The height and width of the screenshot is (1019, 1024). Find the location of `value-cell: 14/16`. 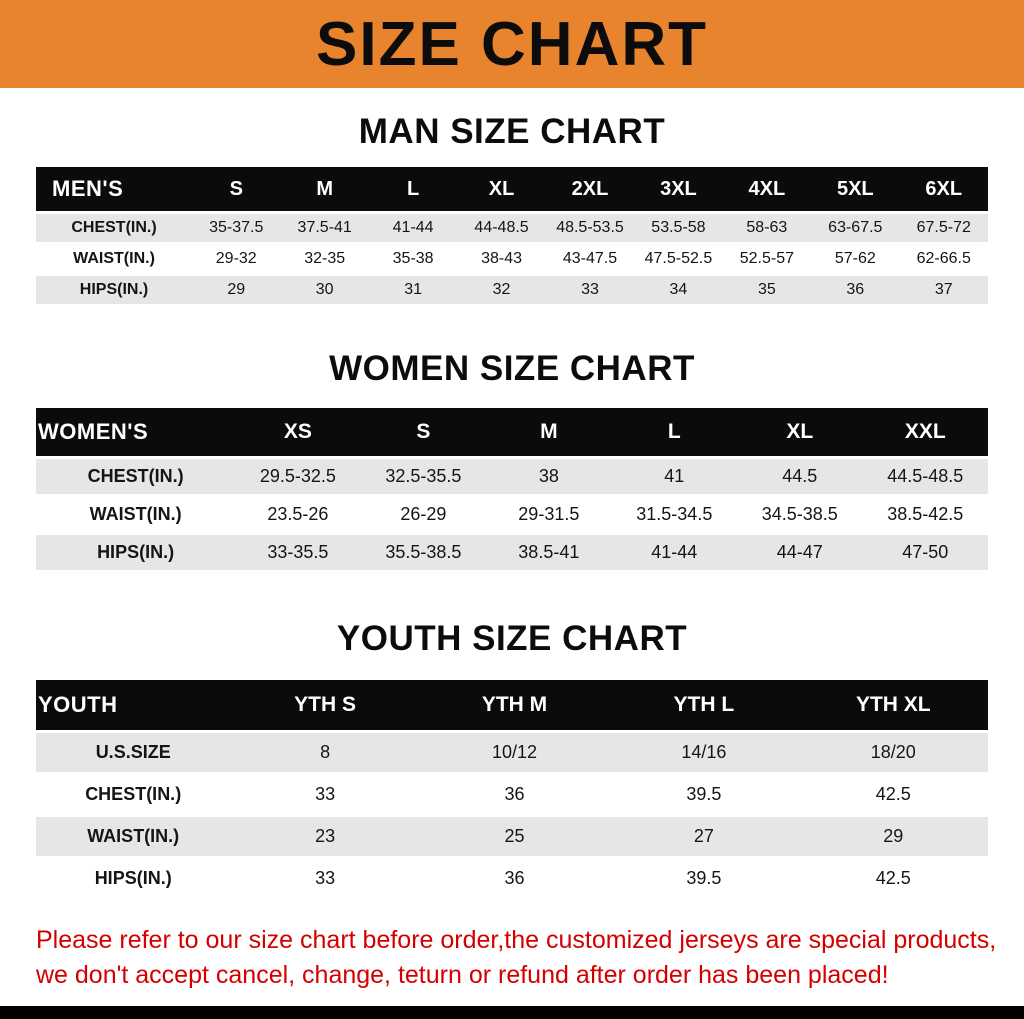

value-cell: 14/16 is located at coordinates (704, 752).